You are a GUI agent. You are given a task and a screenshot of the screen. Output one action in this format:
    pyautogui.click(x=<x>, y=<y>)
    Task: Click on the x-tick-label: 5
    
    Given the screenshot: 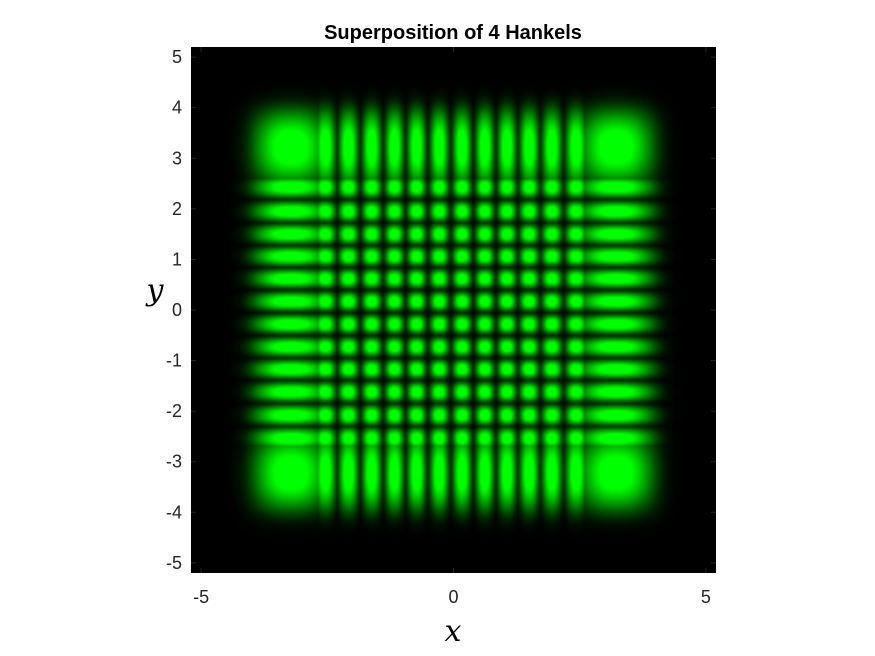 What is the action you would take?
    pyautogui.click(x=706, y=597)
    